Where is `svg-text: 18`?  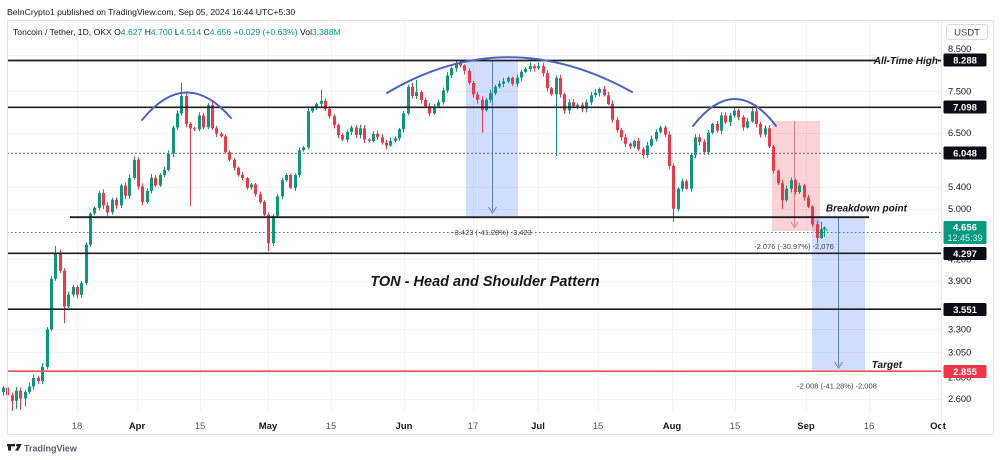 svg-text: 18 is located at coordinates (77, 426).